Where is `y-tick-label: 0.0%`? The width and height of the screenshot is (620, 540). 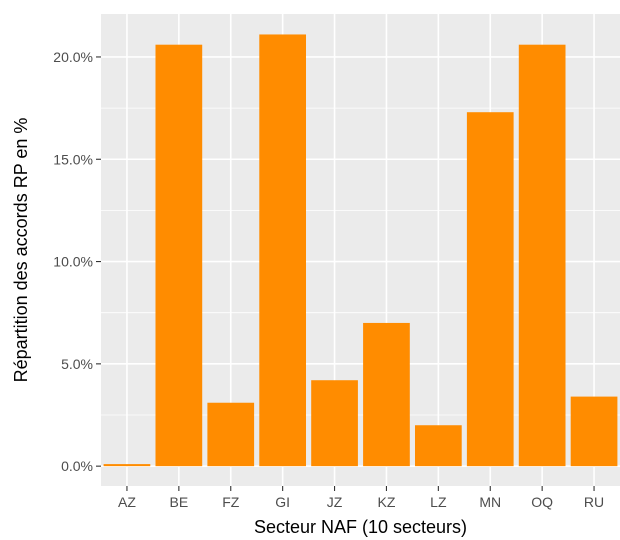 y-tick-label: 0.0% is located at coordinates (77, 466).